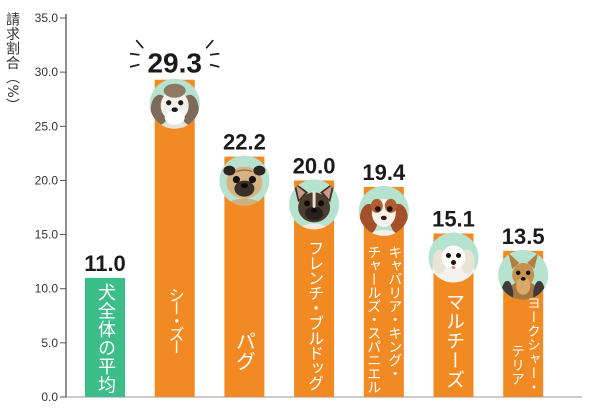 The width and height of the screenshot is (600, 410). I want to click on value-label: 19.4, so click(384, 172).